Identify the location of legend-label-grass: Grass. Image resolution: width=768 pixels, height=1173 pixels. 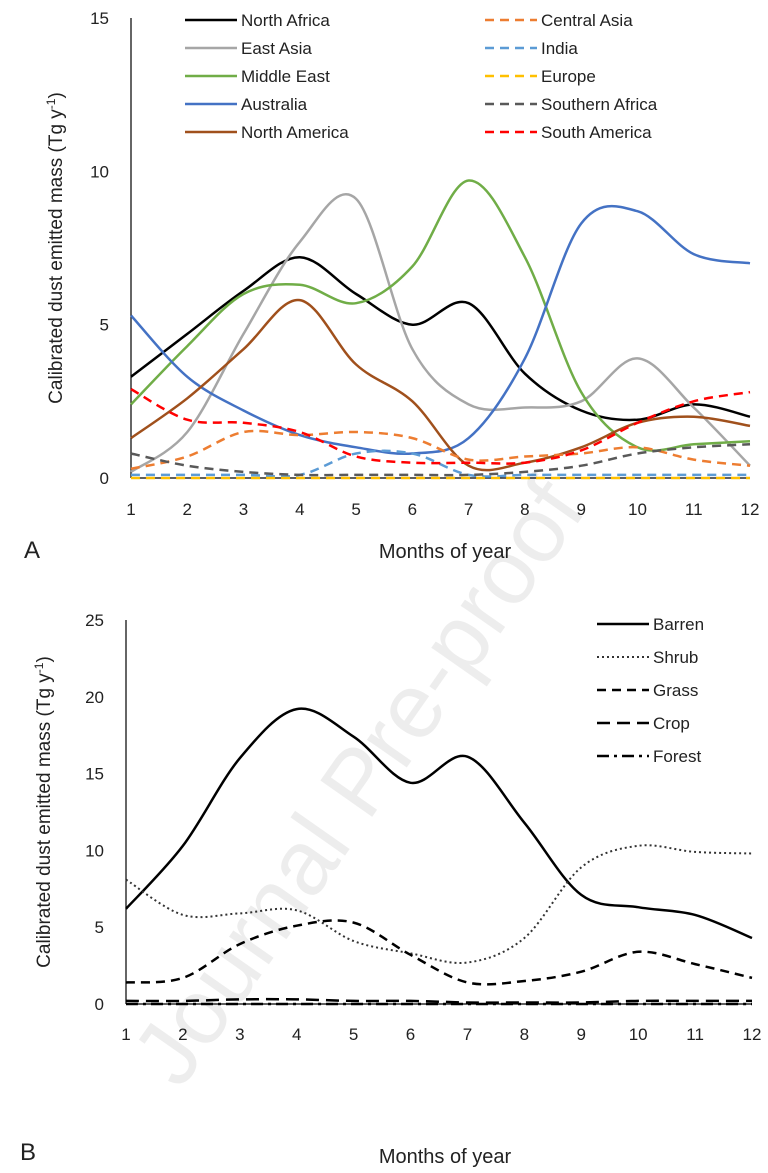
(675, 690).